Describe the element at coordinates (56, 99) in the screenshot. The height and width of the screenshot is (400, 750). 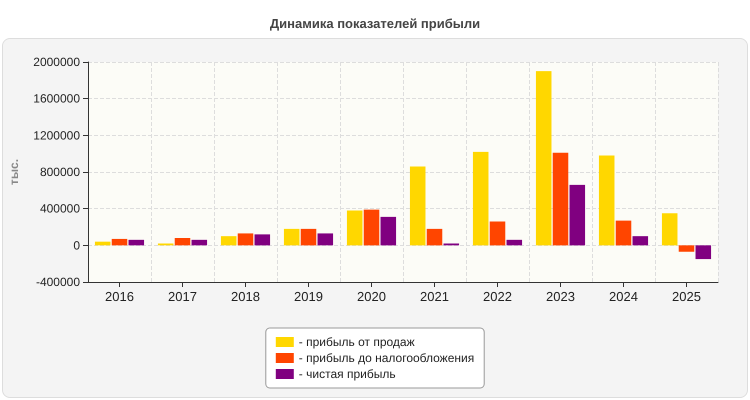
I see `y-tick-label: 1600000` at that location.